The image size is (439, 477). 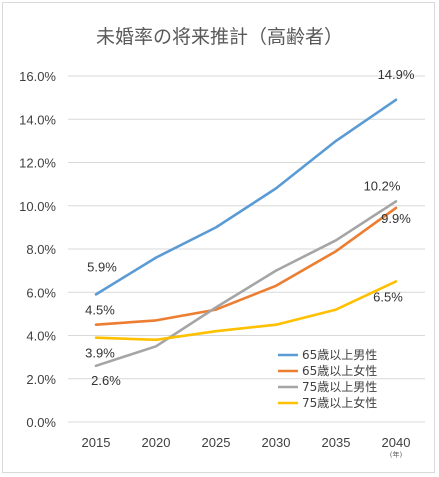 I want to click on y-tick-label: 6.0%, so click(x=41, y=292).